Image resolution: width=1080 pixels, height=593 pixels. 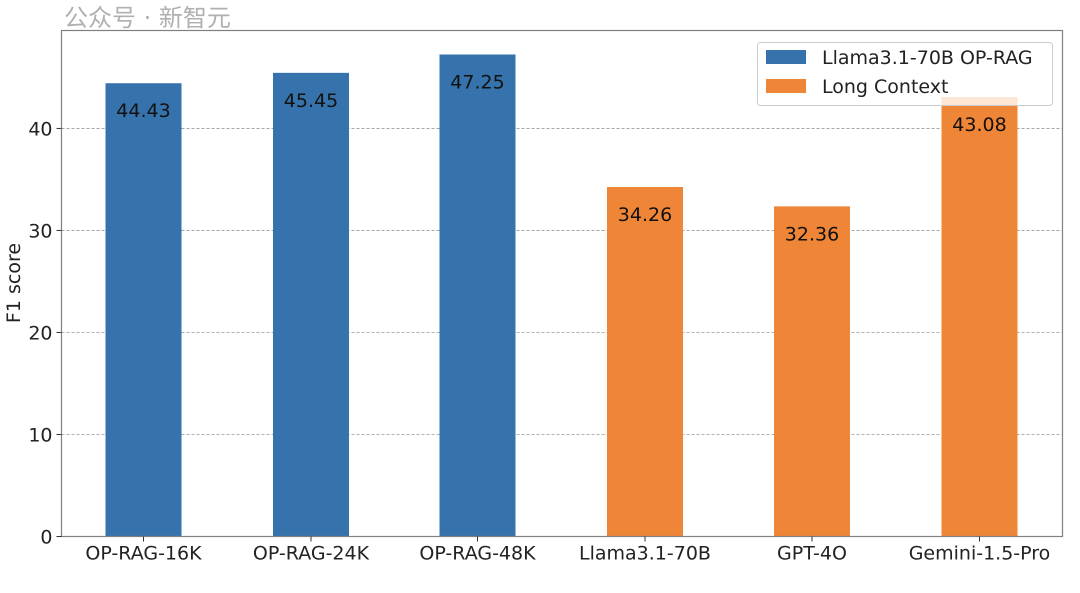 What do you see at coordinates (812, 554) in the screenshot?
I see `x-tick-label: GPT-4O` at bounding box center [812, 554].